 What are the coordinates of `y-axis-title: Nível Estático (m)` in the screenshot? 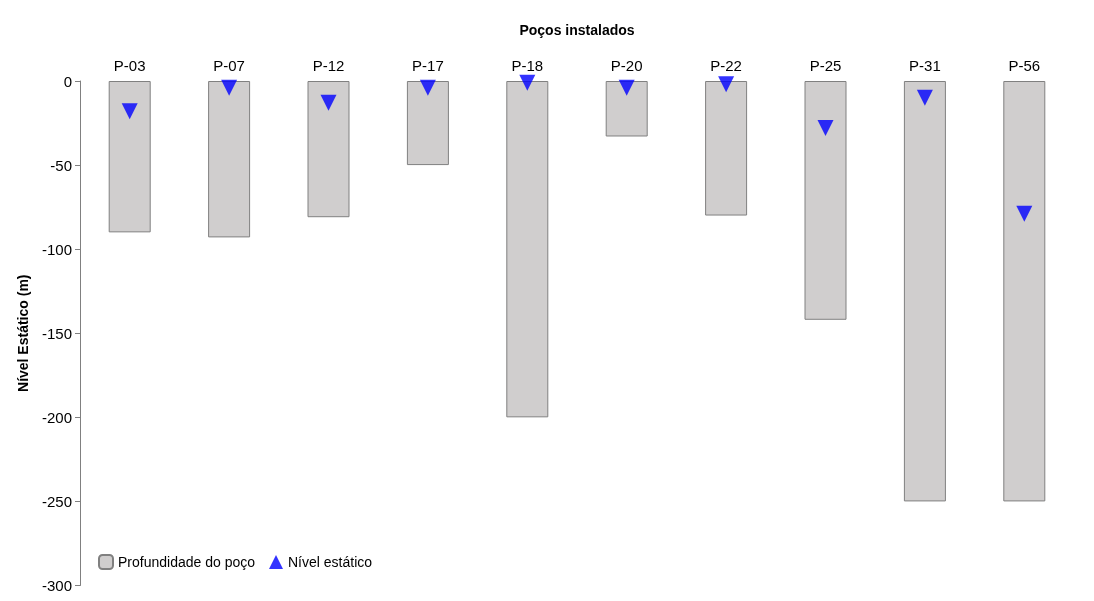 It's located at (23, 333).